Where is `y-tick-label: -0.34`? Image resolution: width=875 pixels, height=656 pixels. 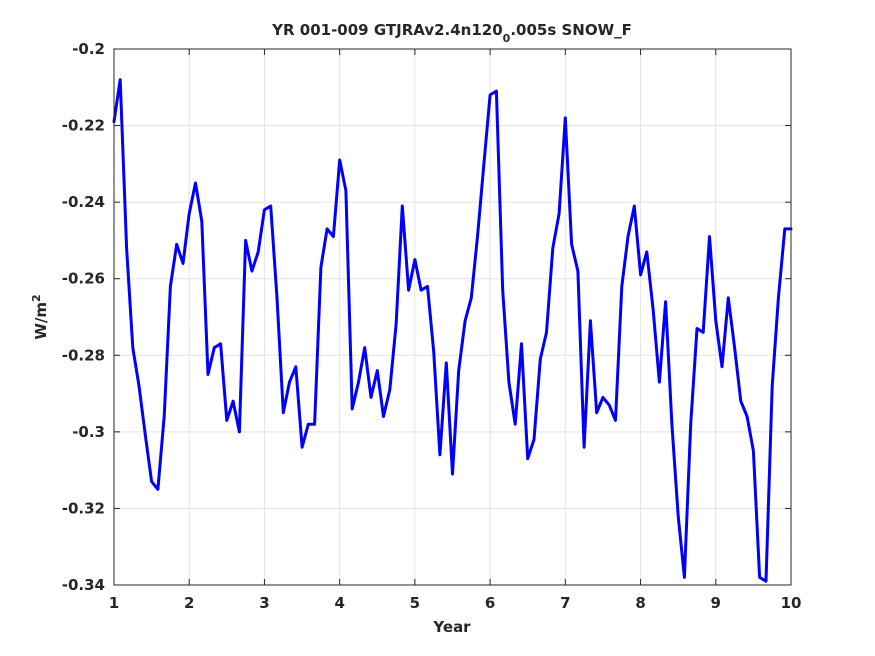
y-tick-label: -0.34 is located at coordinates (83, 585).